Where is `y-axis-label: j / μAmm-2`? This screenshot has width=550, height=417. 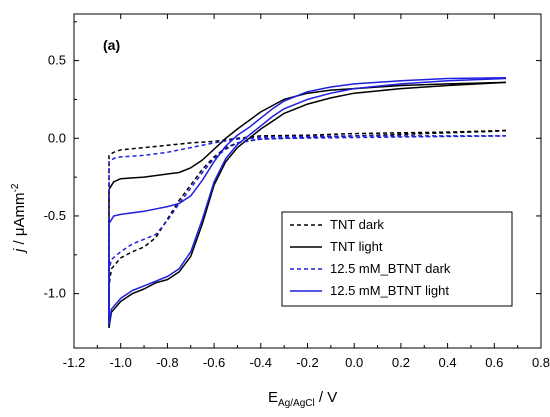 y-axis-label: j / μAmm-2 is located at coordinates (19, 218).